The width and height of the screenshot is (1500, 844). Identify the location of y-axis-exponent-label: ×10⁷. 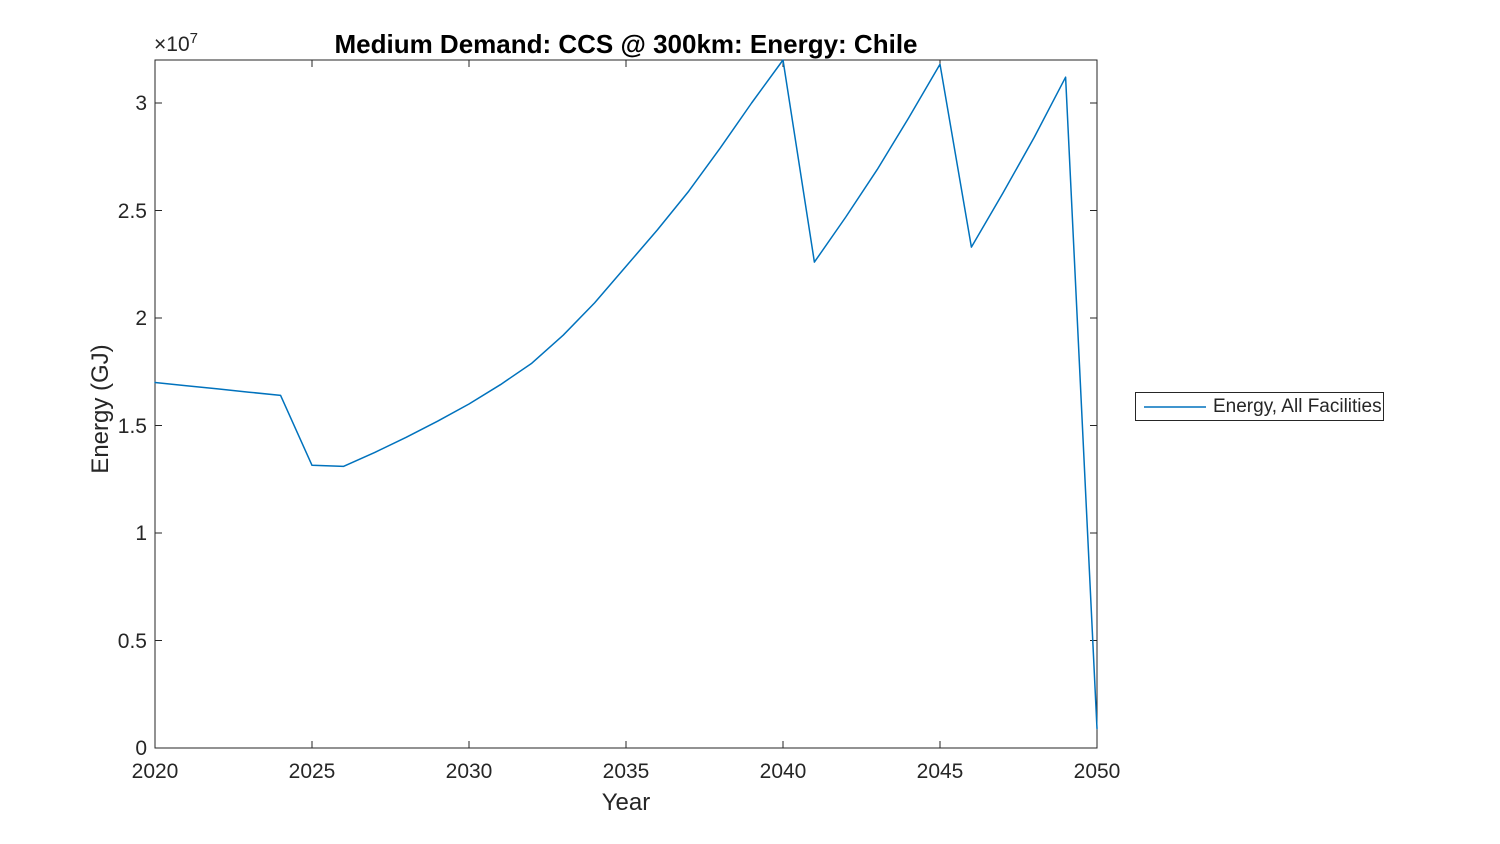
(176, 43).